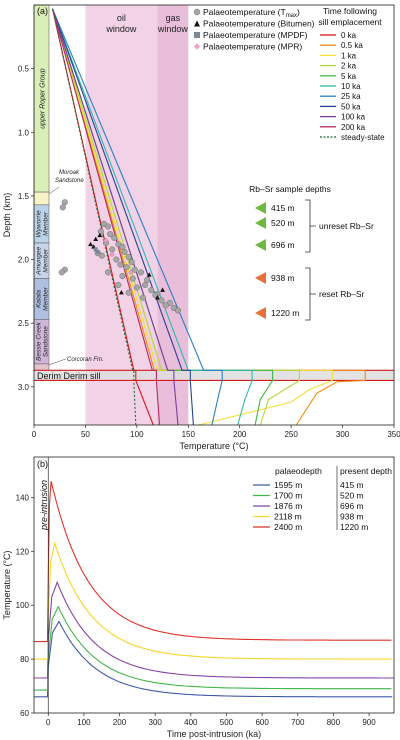  Describe the element at coordinates (255, 35) in the screenshot. I see `legend-marker-label: Palaeotemperature (MPDF)` at that location.